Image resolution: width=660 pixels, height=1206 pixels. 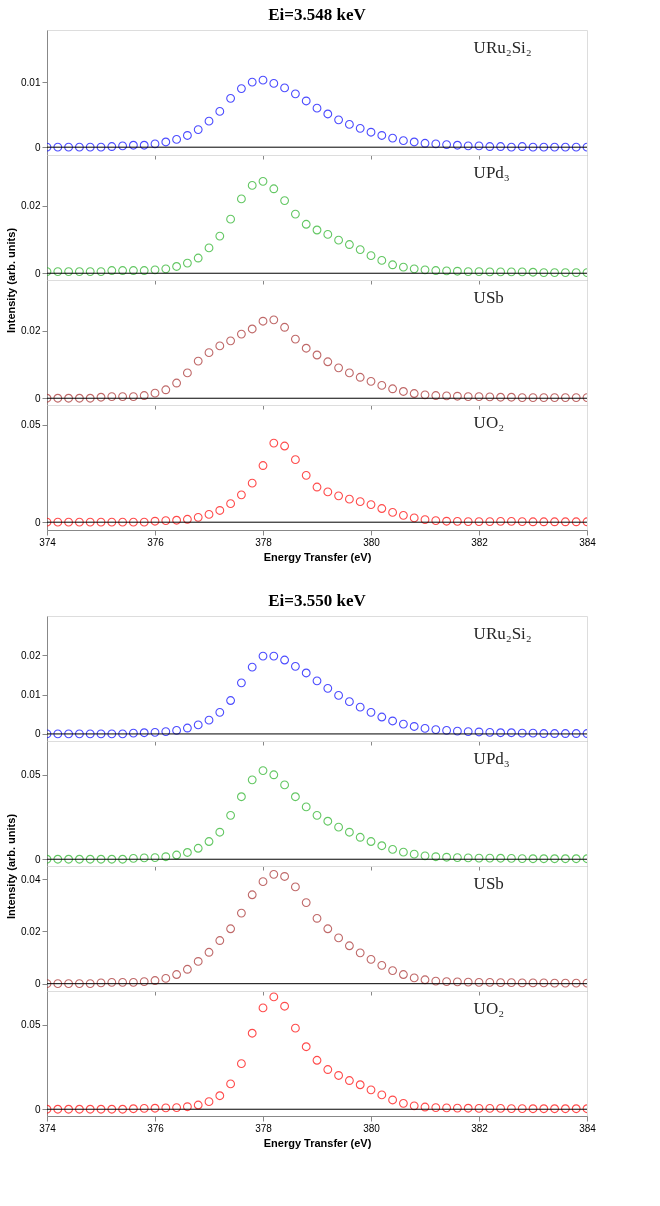 What do you see at coordinates (488, 297) in the screenshot?
I see `text: USb` at bounding box center [488, 297].